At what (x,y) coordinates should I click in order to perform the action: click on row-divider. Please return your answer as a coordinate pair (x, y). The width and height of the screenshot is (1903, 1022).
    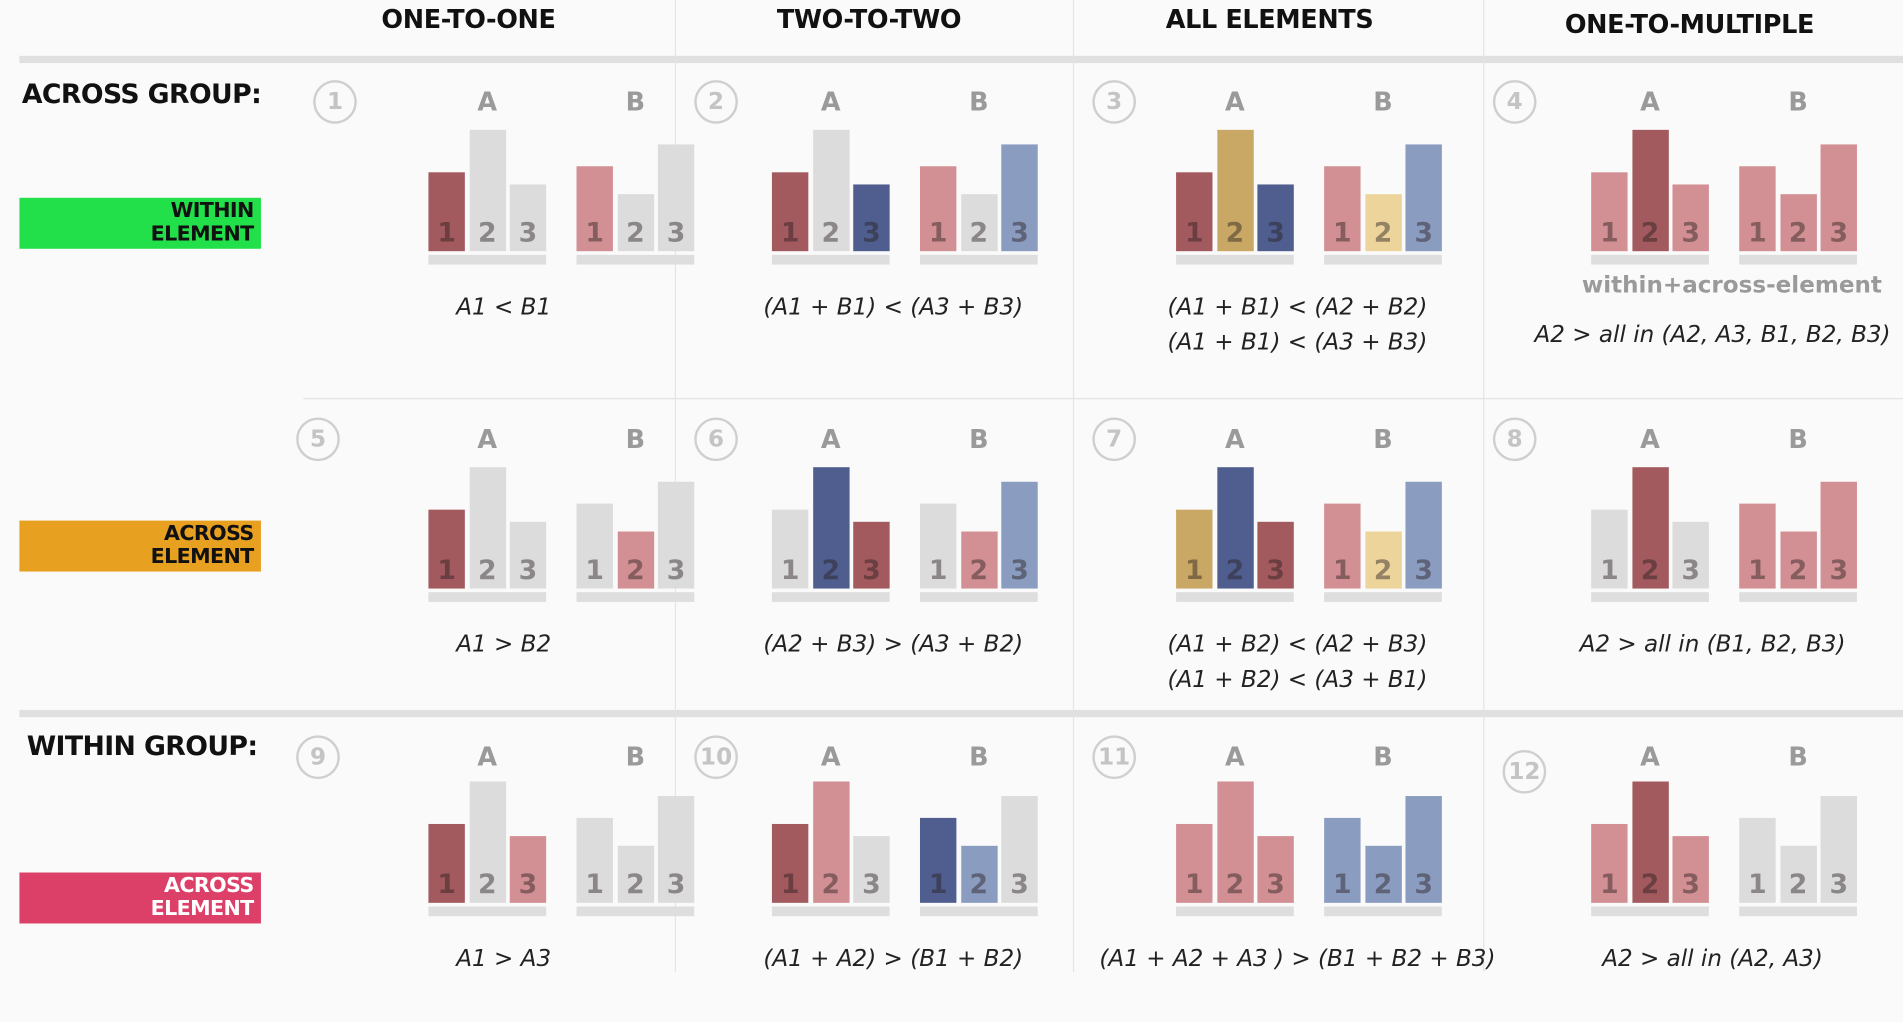
    Looking at the image, I should click on (1103, 399).